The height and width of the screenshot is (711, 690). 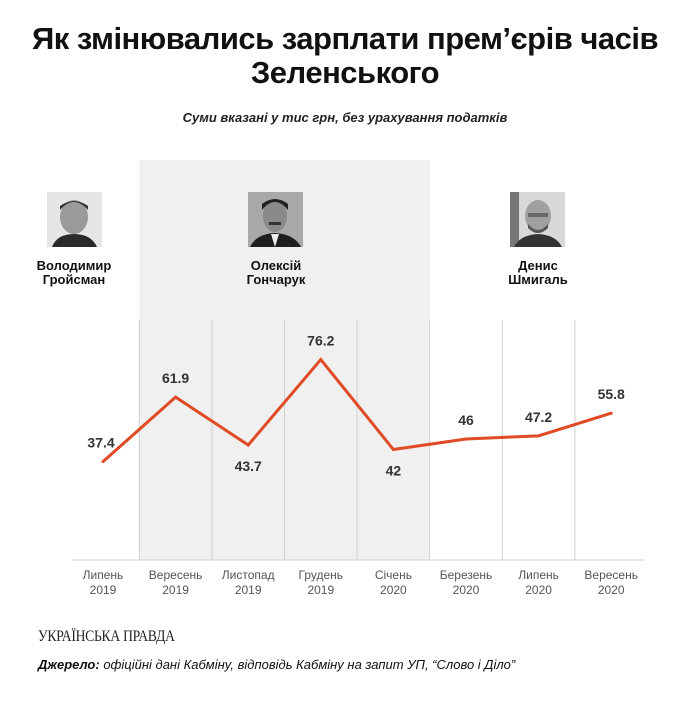 I want to click on data-label: 43.7, so click(x=248, y=466).